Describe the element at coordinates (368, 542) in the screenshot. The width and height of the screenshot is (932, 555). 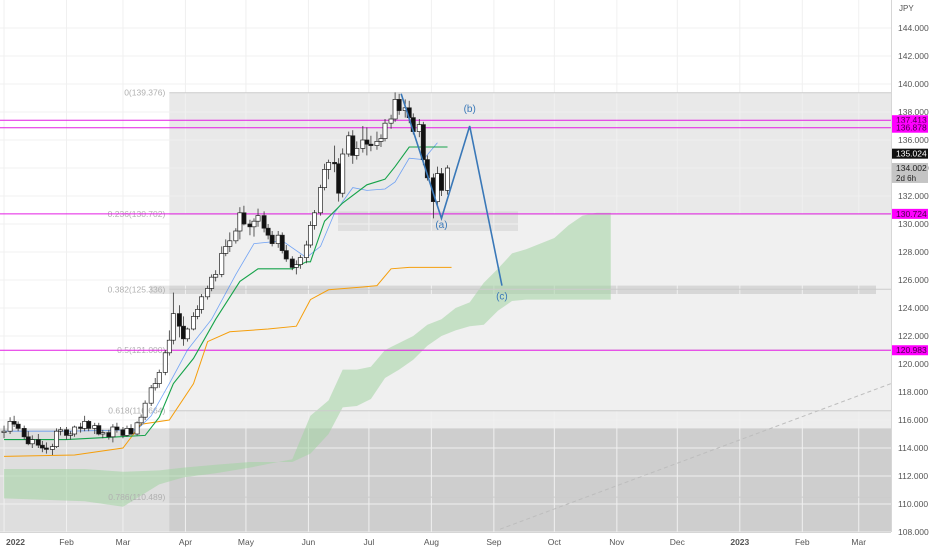
I see `x-tick-label: Jul` at that location.